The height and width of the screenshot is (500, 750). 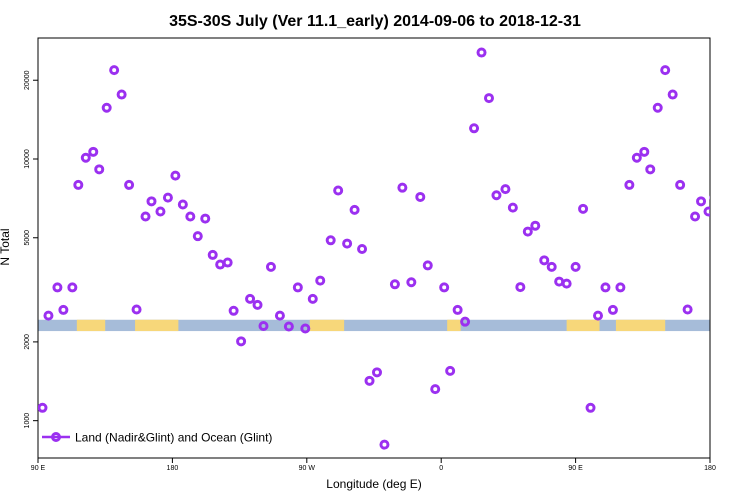 I want to click on ocean-band, so click(x=374, y=325).